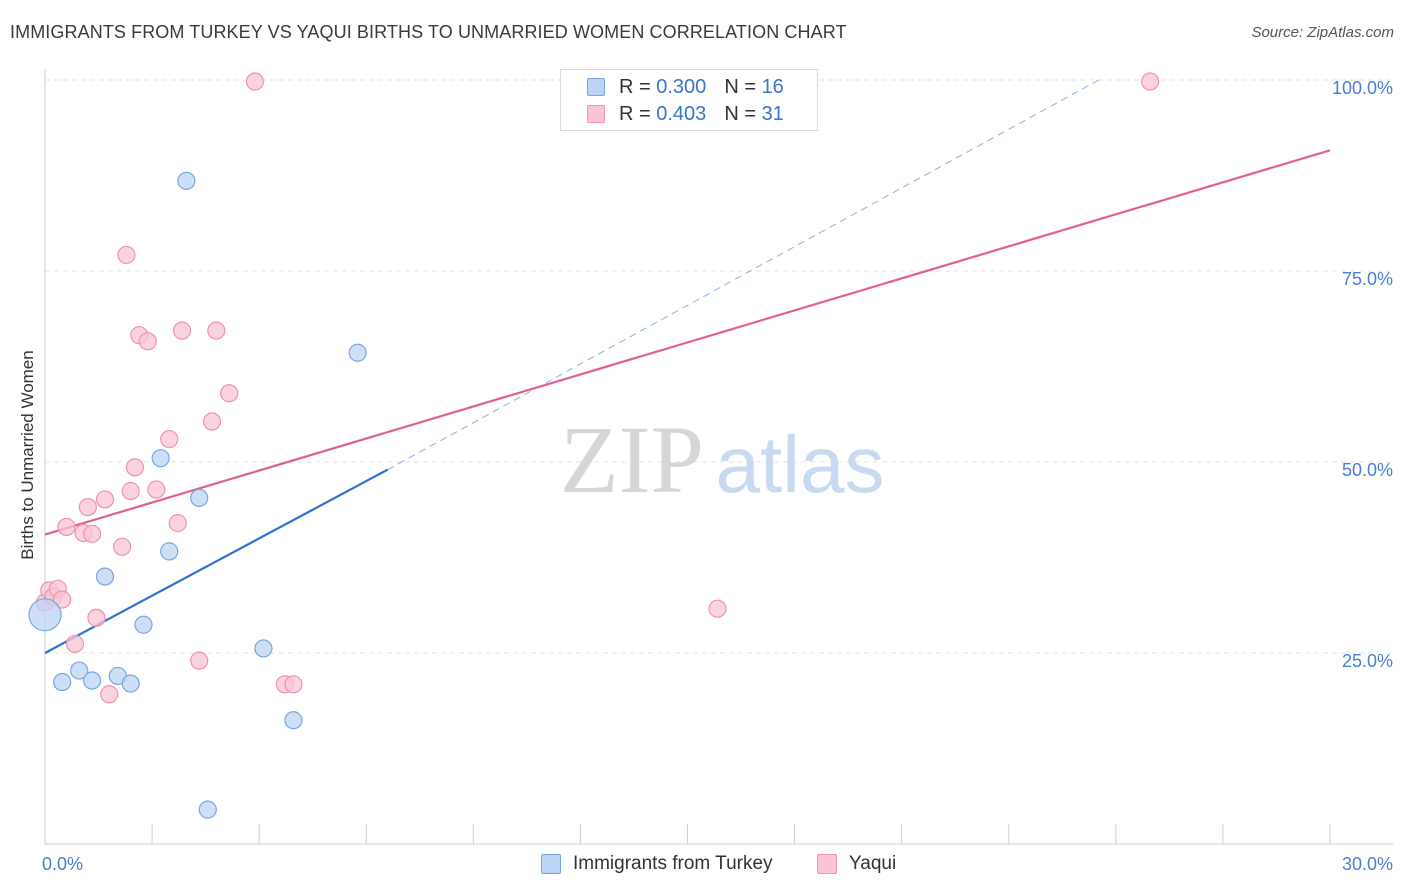  Describe the element at coordinates (62, 864) in the screenshot. I see `x-tick-label: 0.0%` at that location.